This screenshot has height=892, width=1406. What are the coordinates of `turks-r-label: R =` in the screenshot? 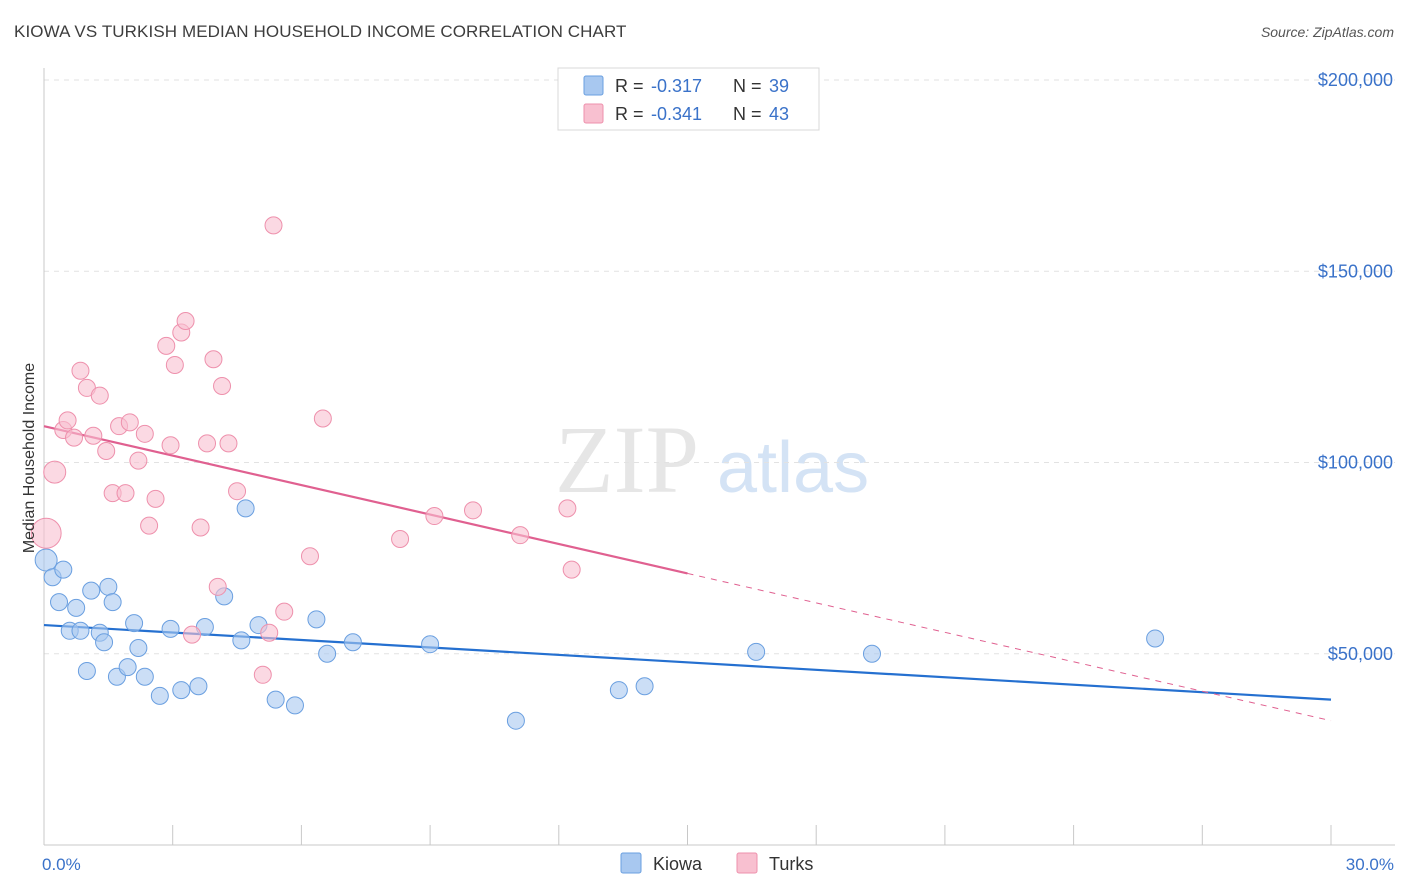 It's located at (629, 114).